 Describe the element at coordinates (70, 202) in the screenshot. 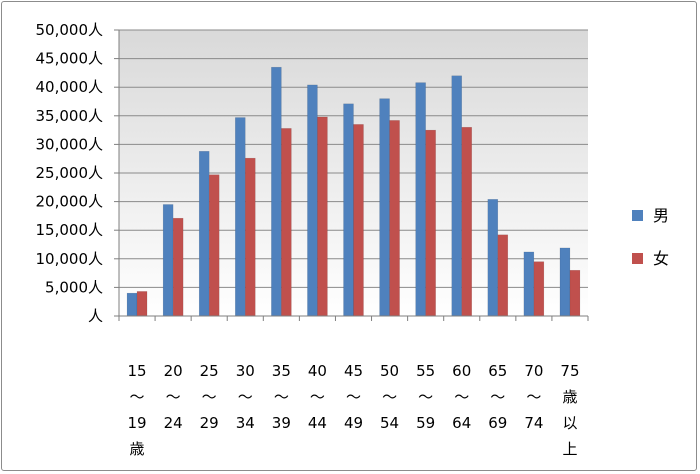

I see `y-tick-label: 20,000人` at that location.